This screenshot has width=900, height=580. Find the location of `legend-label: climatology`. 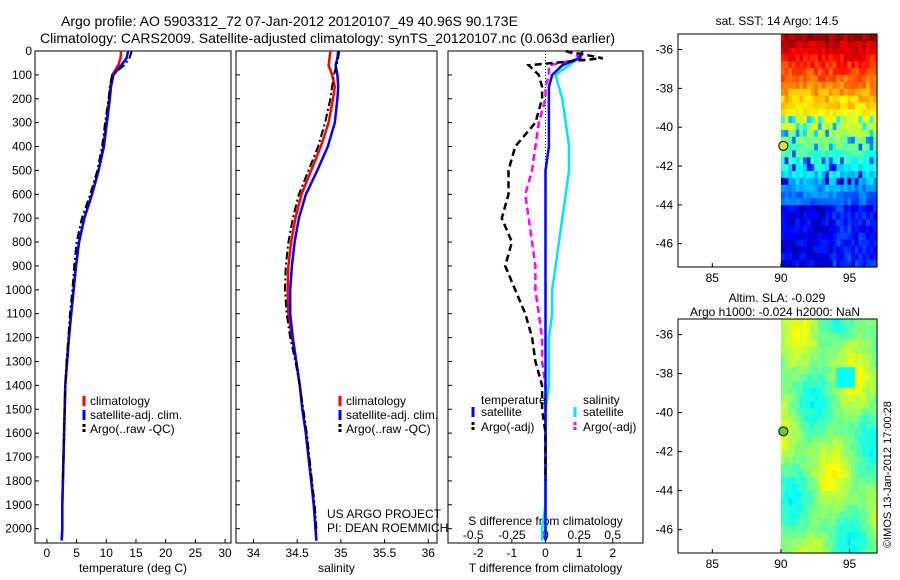

legend-label: climatology is located at coordinates (376, 401).